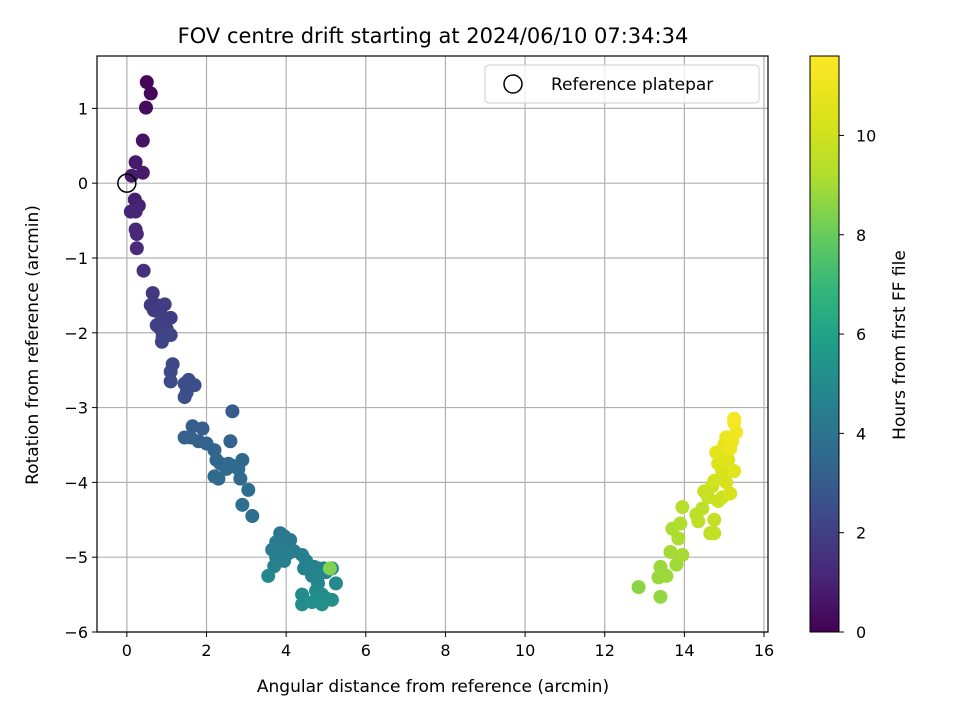  I want to click on colorbar-gradient, so click(824, 344).